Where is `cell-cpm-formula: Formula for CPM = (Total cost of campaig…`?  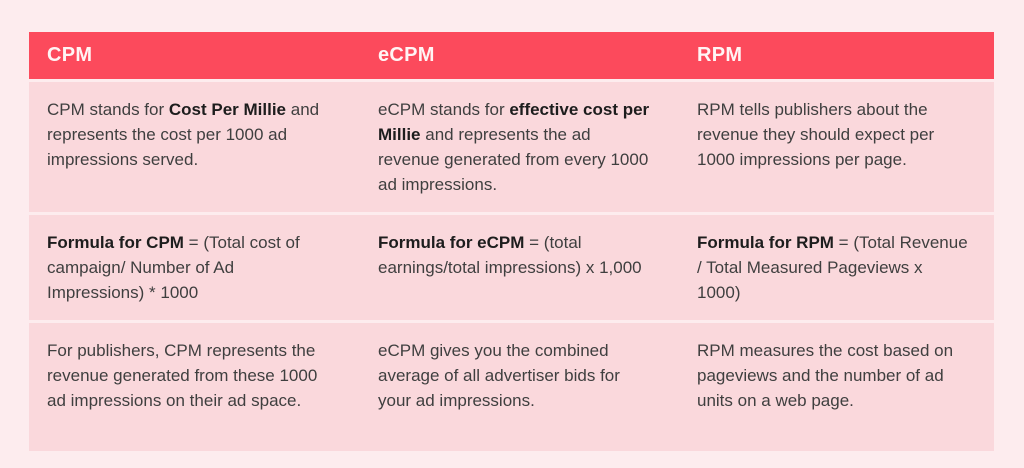 cell-cpm-formula: Formula for CPM = (Total cost of campaig… is located at coordinates (173, 267).